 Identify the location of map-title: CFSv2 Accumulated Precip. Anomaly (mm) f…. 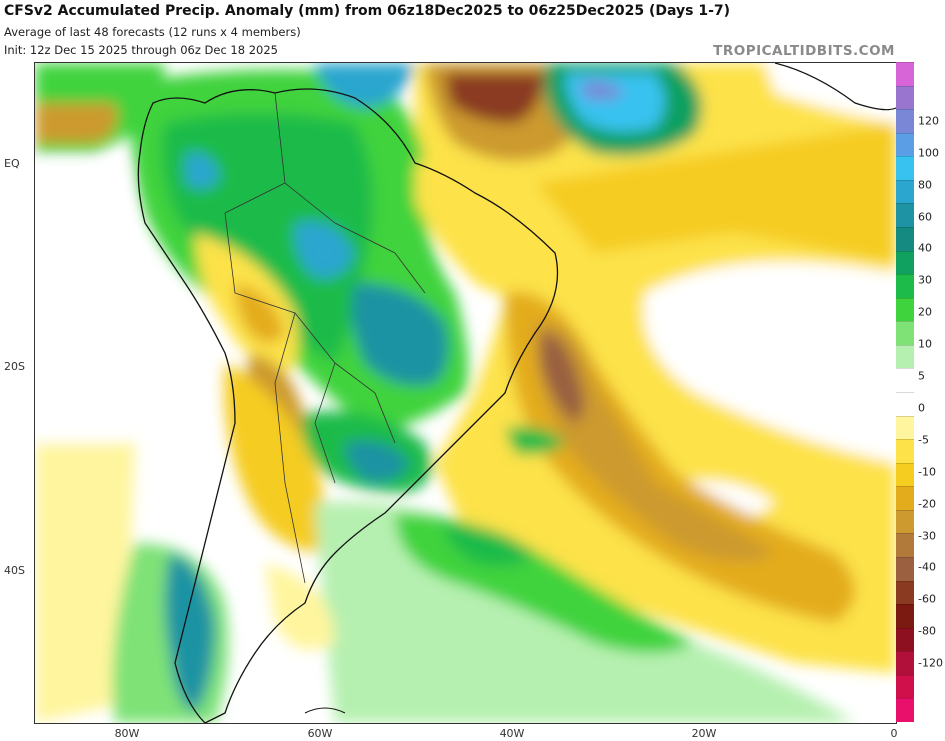
(367, 11).